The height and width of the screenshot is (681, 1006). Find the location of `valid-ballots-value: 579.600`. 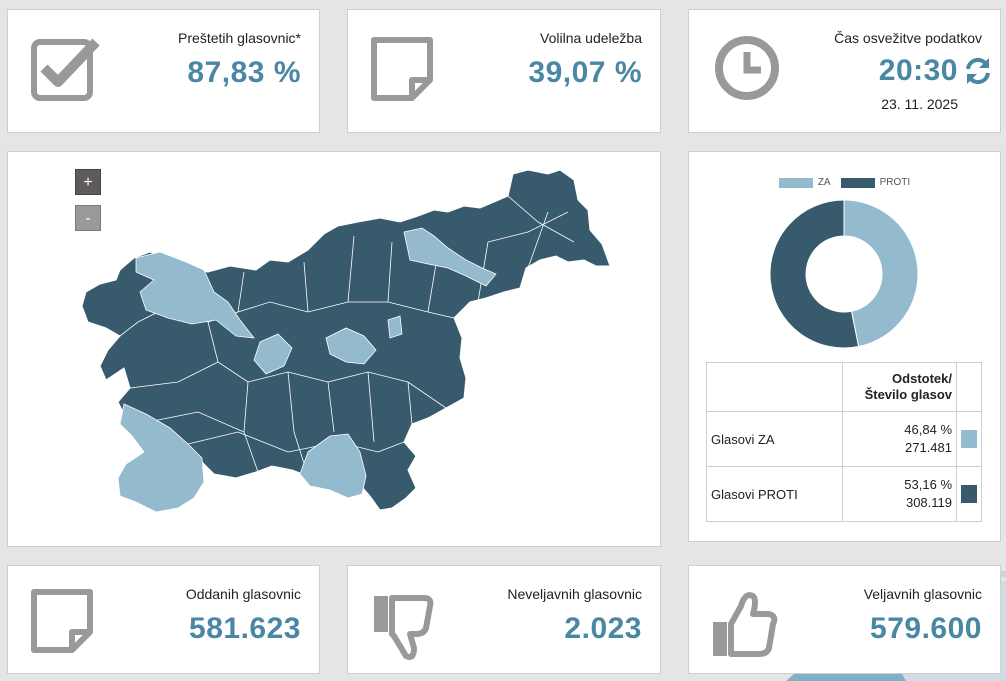

valid-ballots-value: 579.600 is located at coordinates (926, 628).